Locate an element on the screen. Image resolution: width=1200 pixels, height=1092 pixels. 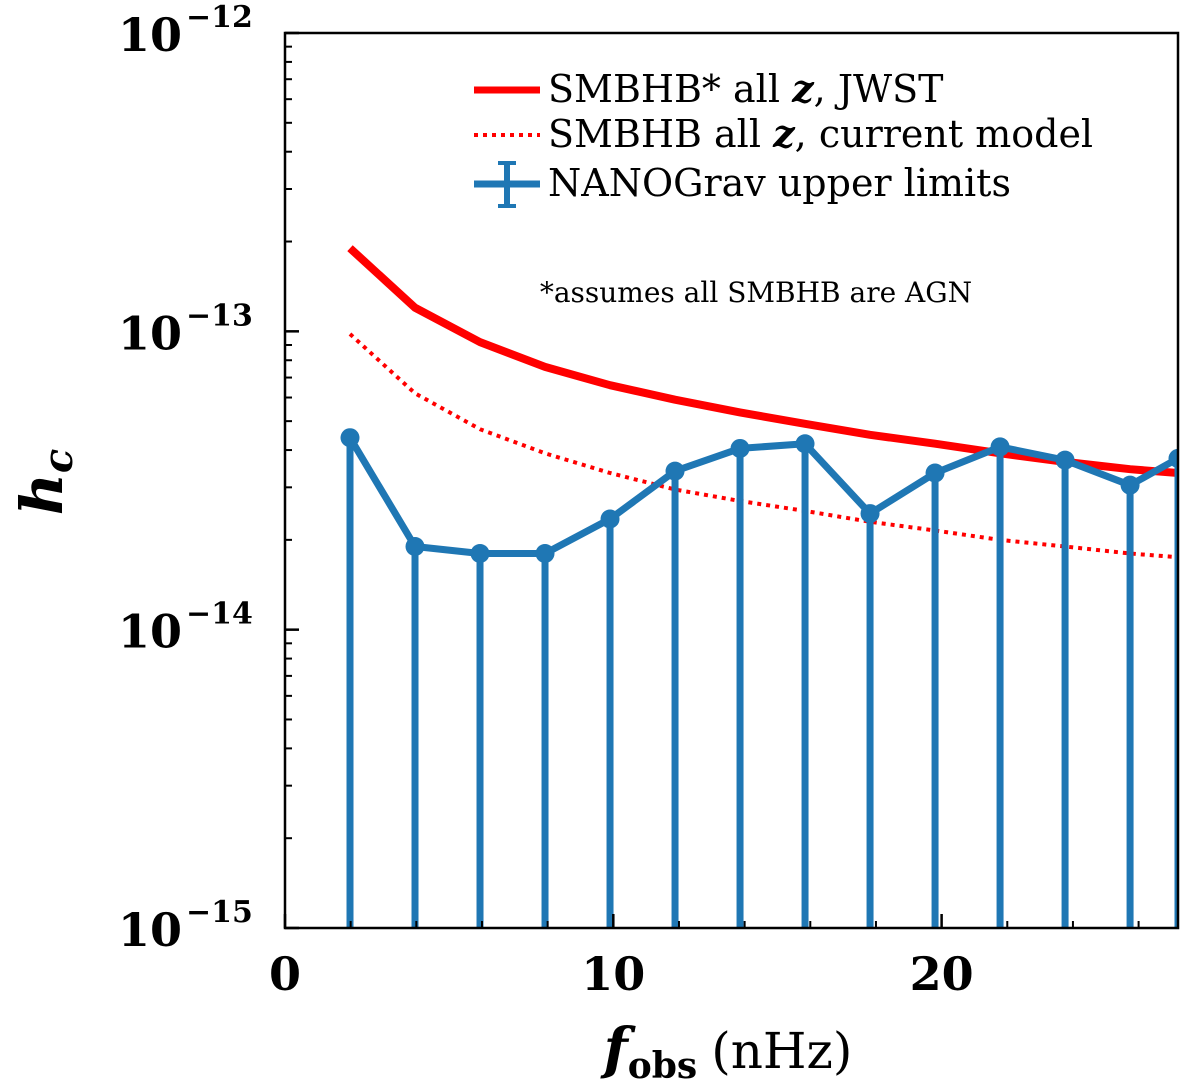
x-axis-subscript: obs is located at coordinates (662, 1066).